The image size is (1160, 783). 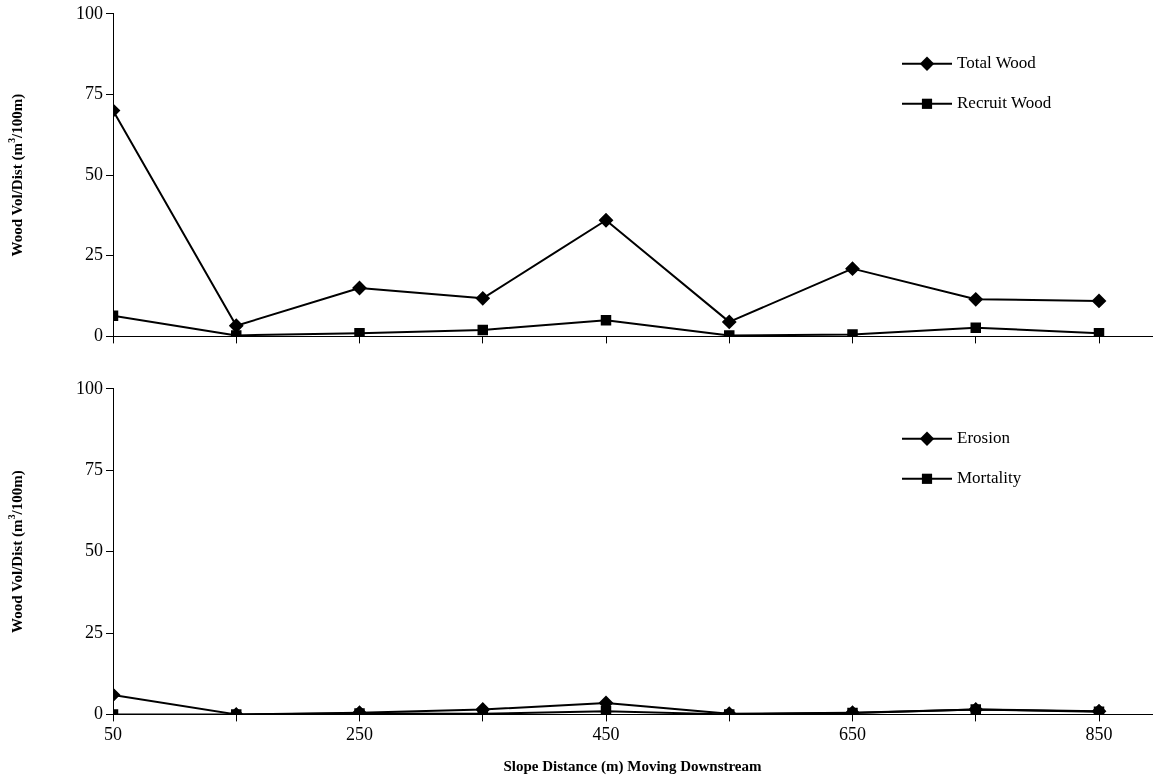 I want to click on legend-label: Total Wood, so click(x=997, y=63).